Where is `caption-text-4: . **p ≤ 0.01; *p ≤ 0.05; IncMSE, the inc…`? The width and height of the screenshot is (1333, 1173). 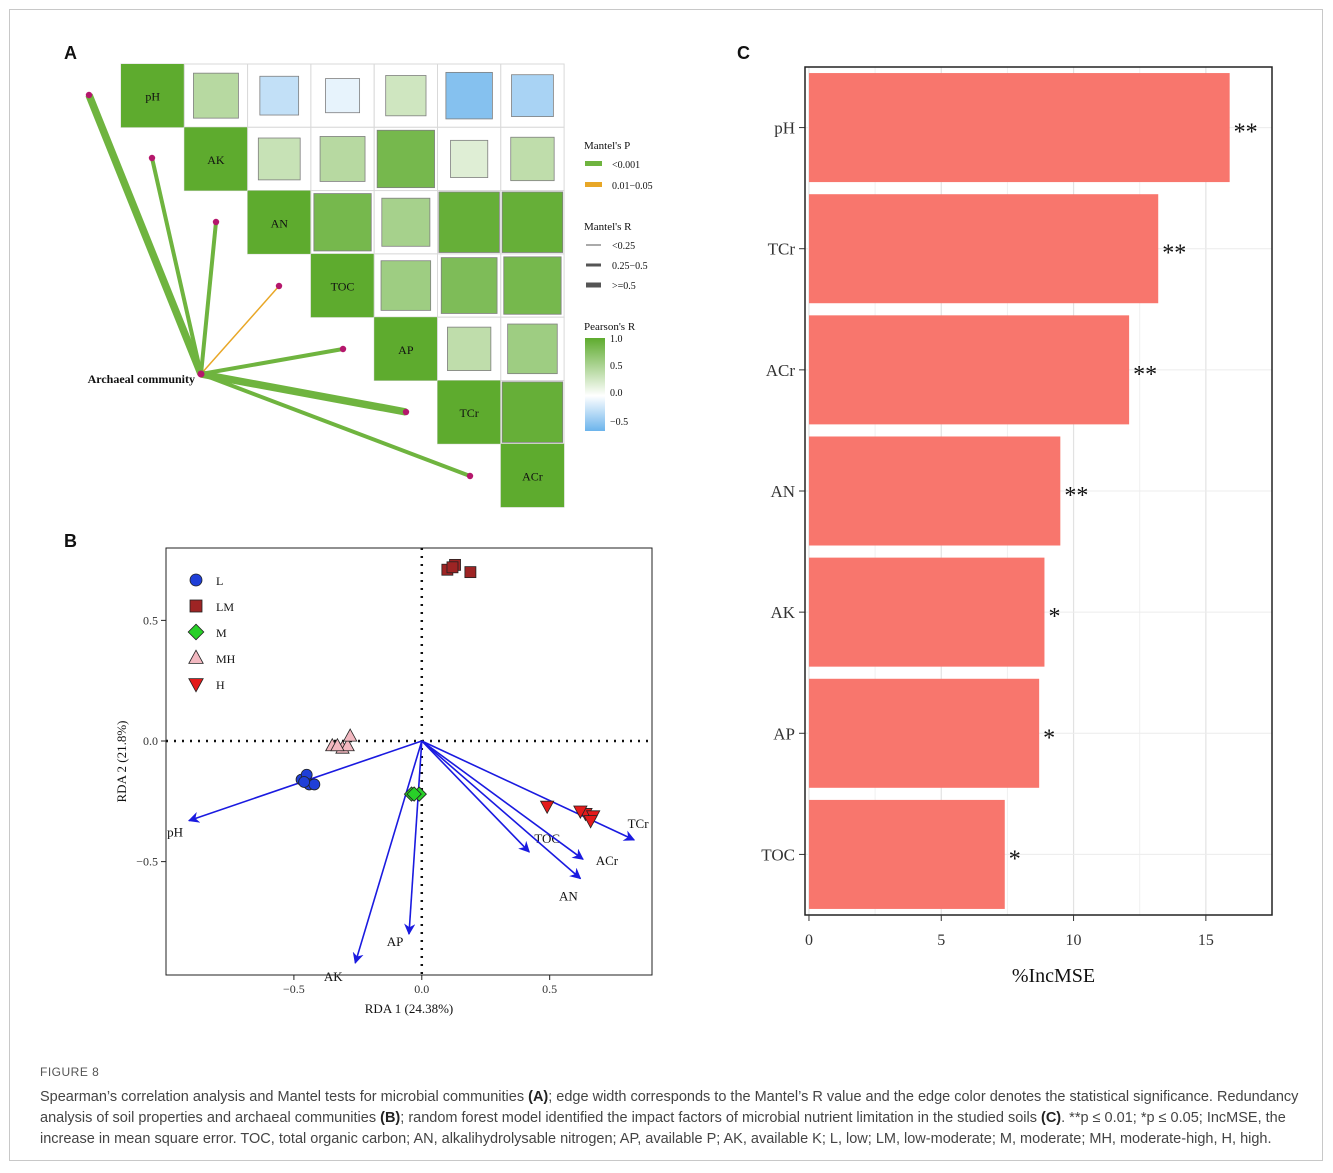 caption-text-4: . **p ≤ 0.01; *p ≤ 0.05; IncMSE, the inc… is located at coordinates (663, 1128).